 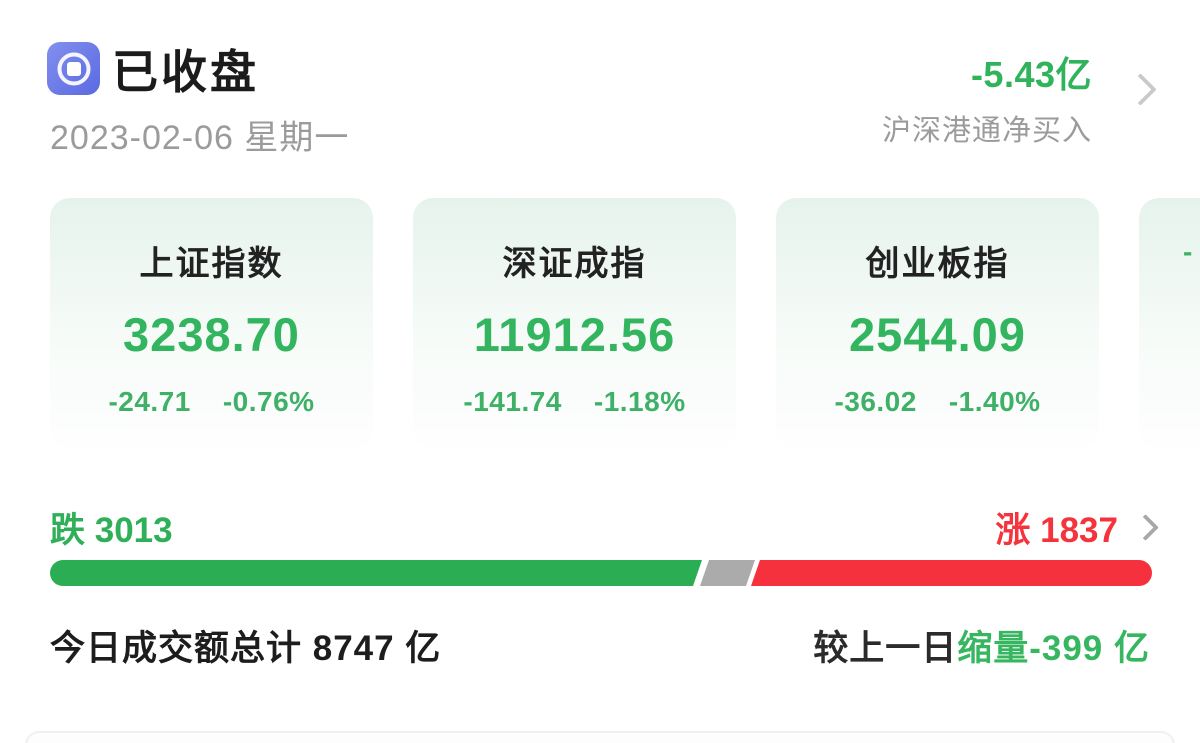 I want to click on vs-prev-prefix: 较上一日, so click(x=885, y=648).